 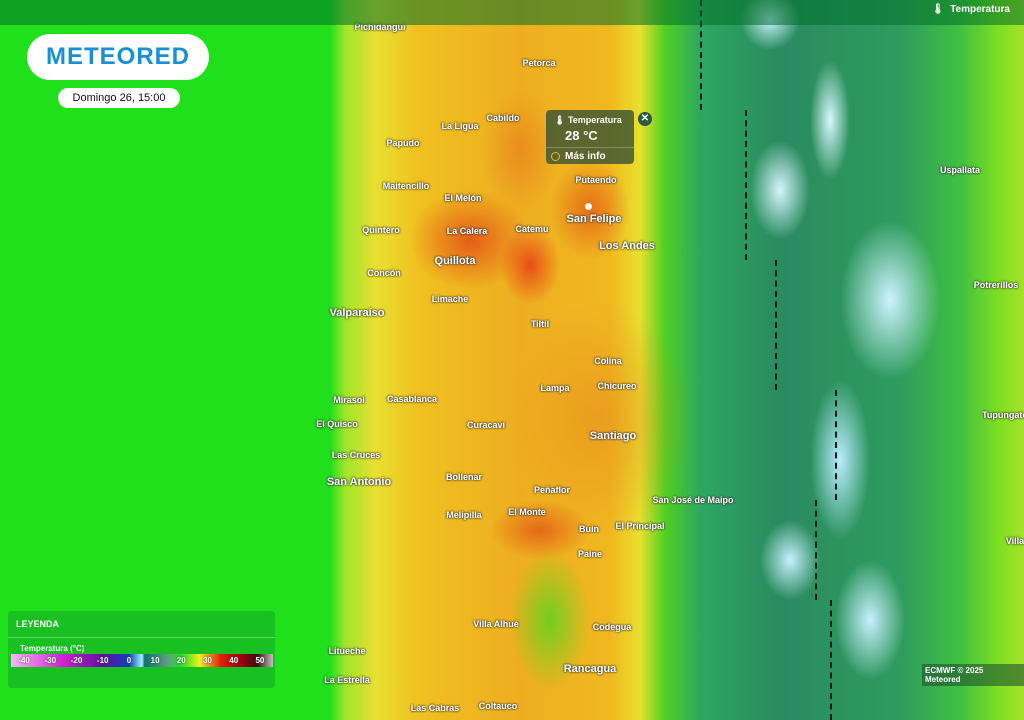 What do you see at coordinates (596, 180) in the screenshot?
I see `place-label: Putaendo` at bounding box center [596, 180].